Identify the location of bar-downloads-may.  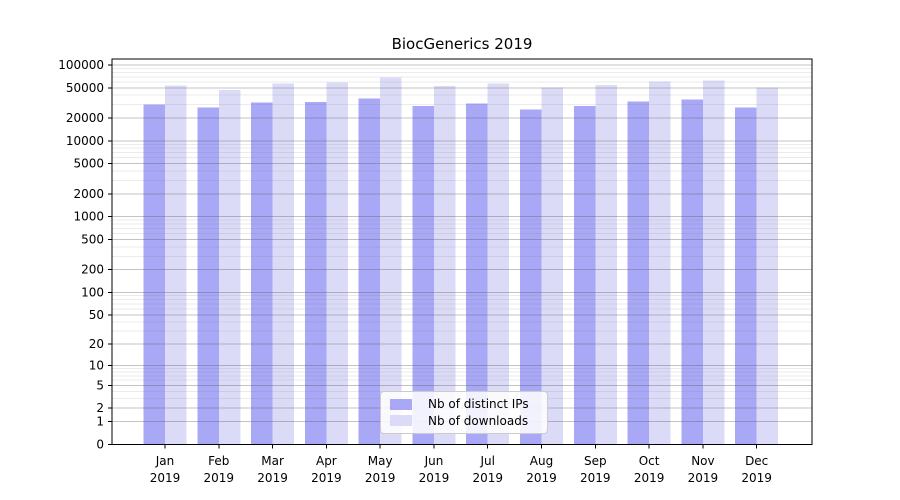
(391, 261).